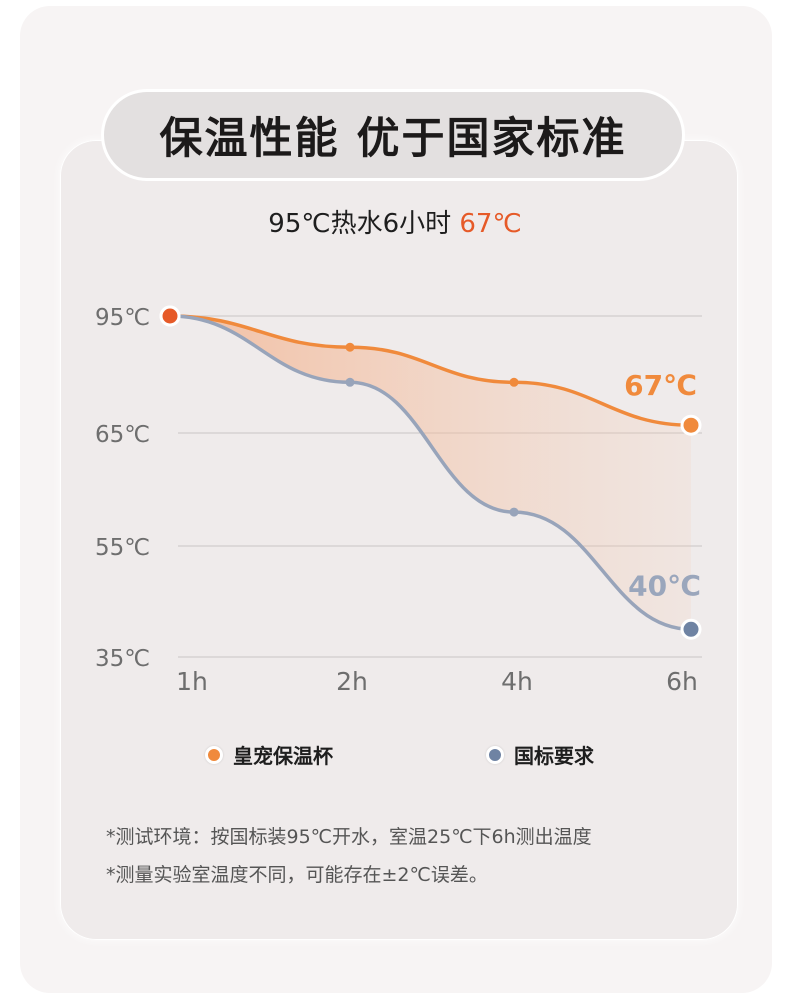  What do you see at coordinates (214, 754) in the screenshot?
I see `legend-dot-product` at bounding box center [214, 754].